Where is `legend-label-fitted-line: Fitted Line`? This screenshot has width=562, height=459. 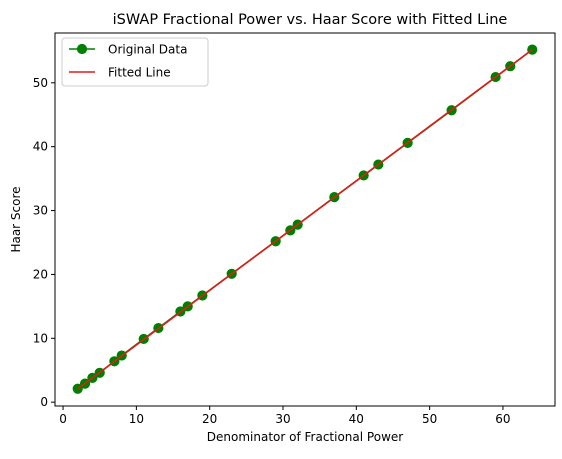
legend-label-fitted-line: Fitted Line is located at coordinates (139, 73).